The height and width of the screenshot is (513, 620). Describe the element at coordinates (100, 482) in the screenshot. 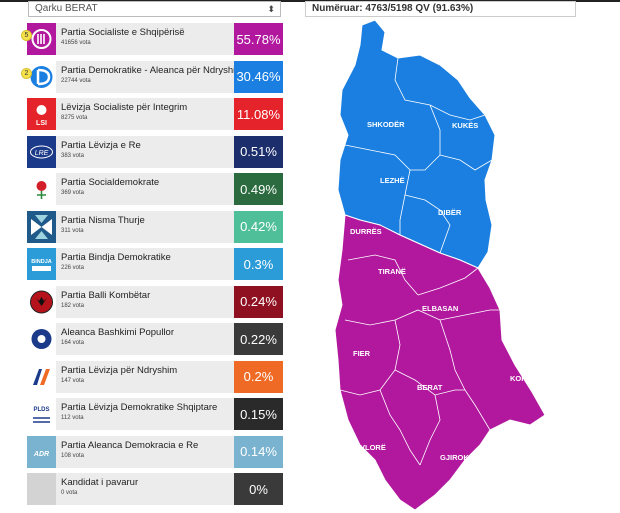

I see `party-name: Kandidat i pavarur` at that location.